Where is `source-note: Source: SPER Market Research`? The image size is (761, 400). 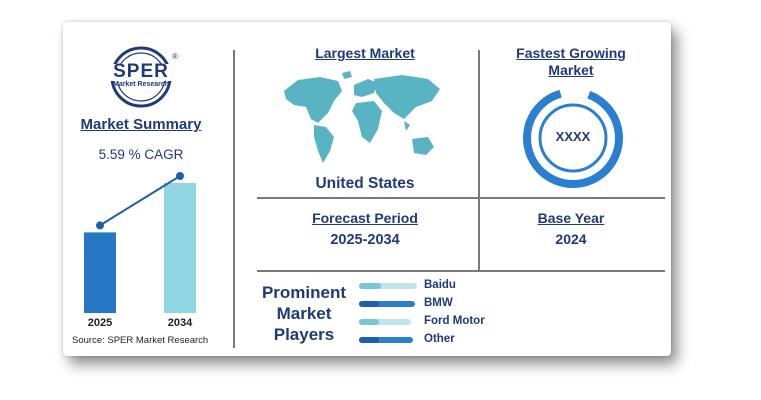
source-note: Source: SPER Market Research is located at coordinates (140, 340).